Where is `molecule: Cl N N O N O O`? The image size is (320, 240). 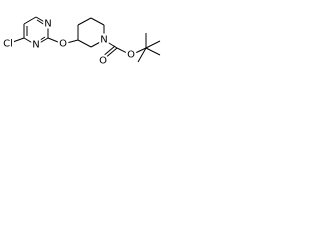
molecule: Cl N N O N O O is located at coordinates (81, 42).